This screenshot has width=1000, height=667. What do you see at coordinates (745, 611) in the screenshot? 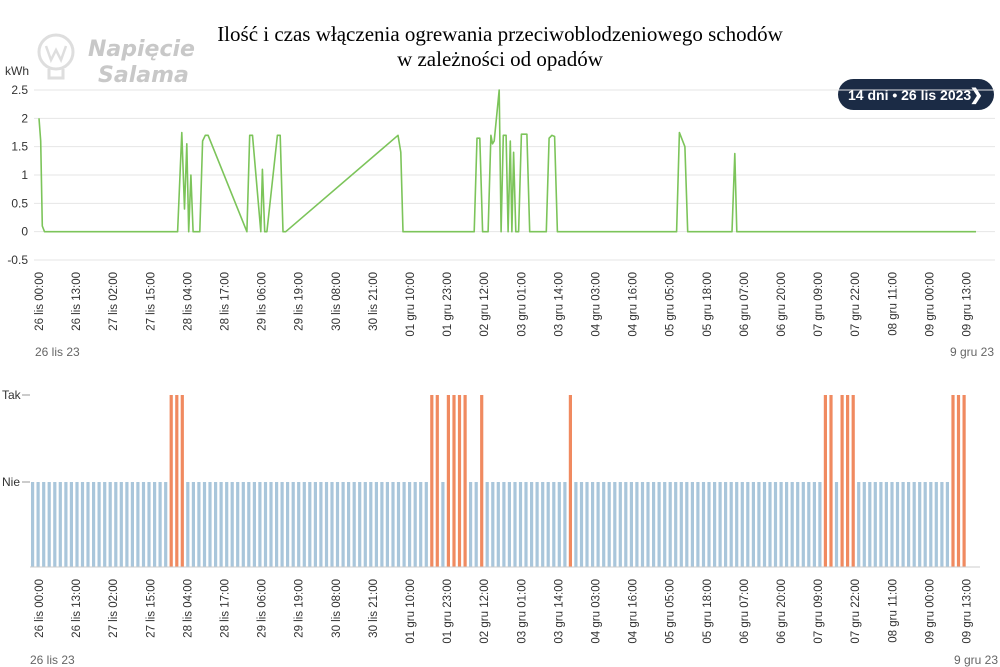
I see `x-tick-label: 06 gru 07:00` at bounding box center [745, 611].